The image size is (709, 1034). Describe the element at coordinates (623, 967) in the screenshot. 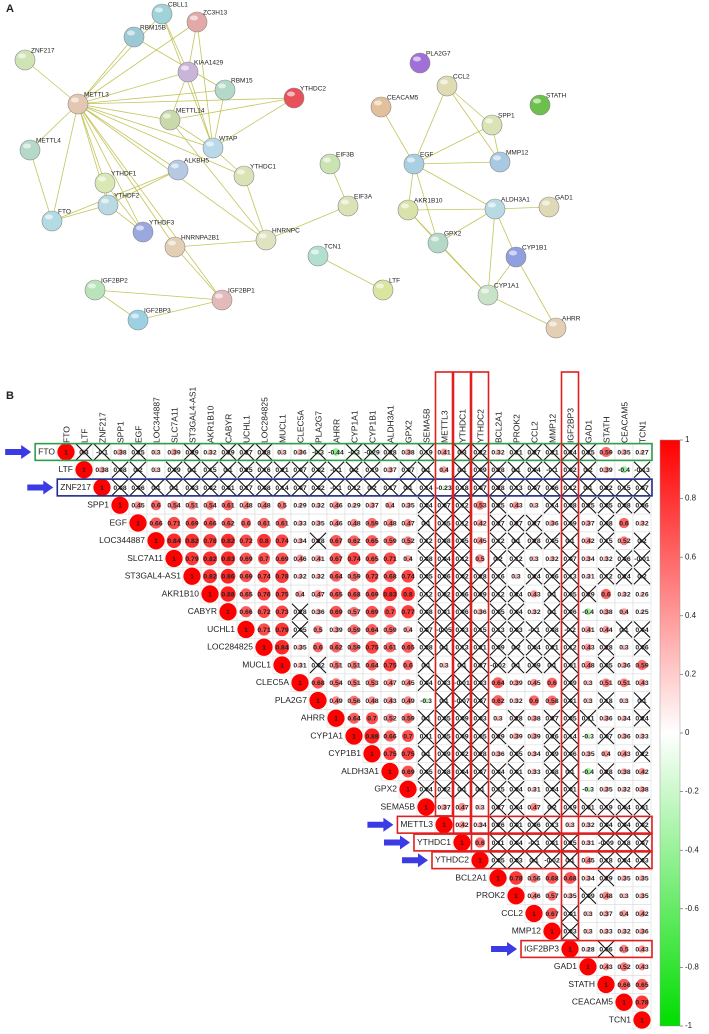

I see `correlation-label: 0.52` at that location.